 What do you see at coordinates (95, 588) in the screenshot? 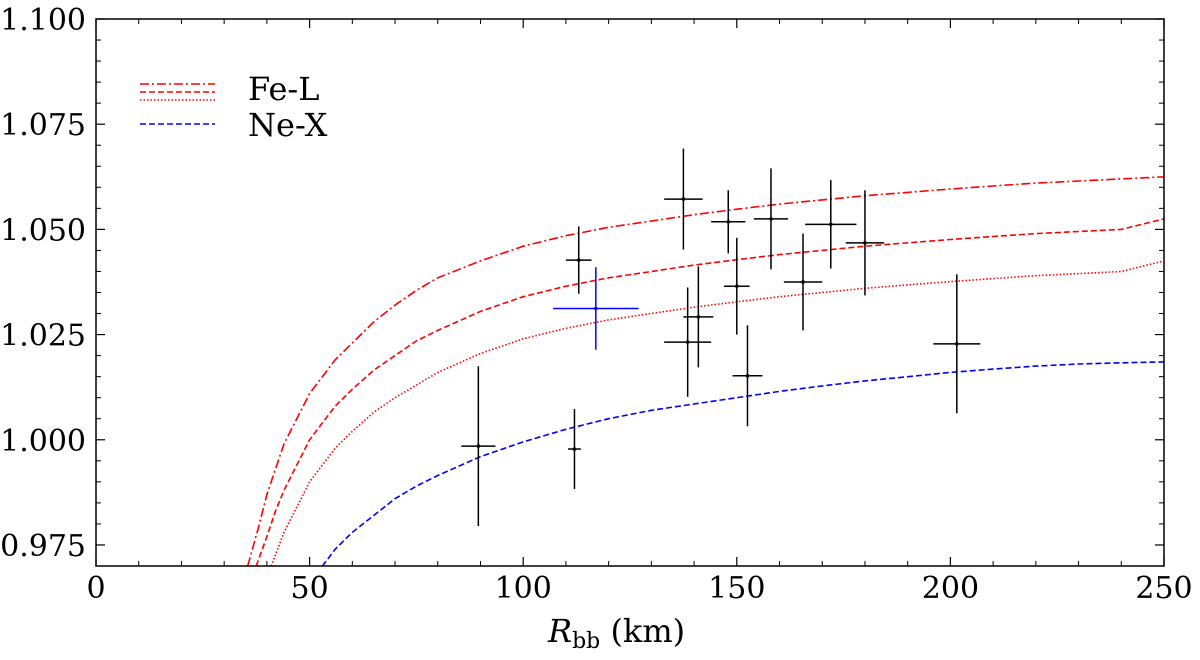
I see `x-tick-label: 0` at bounding box center [95, 588].